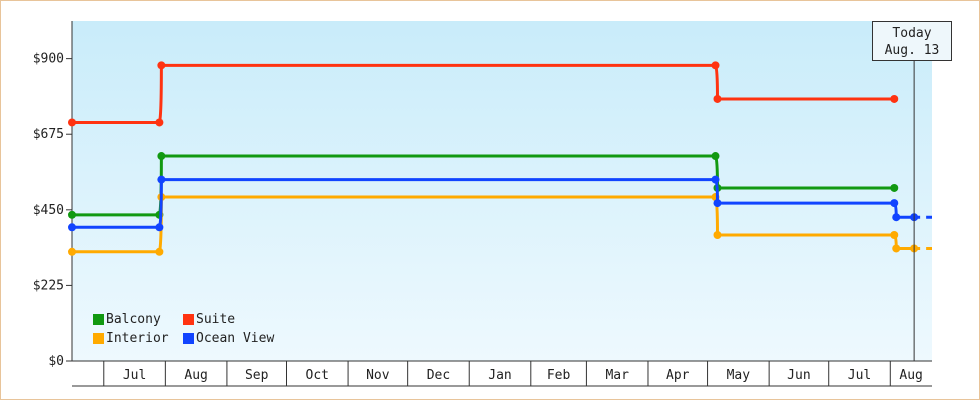  What do you see at coordinates (133, 319) in the screenshot?
I see `legend-label-balcony: Balcony` at bounding box center [133, 319].